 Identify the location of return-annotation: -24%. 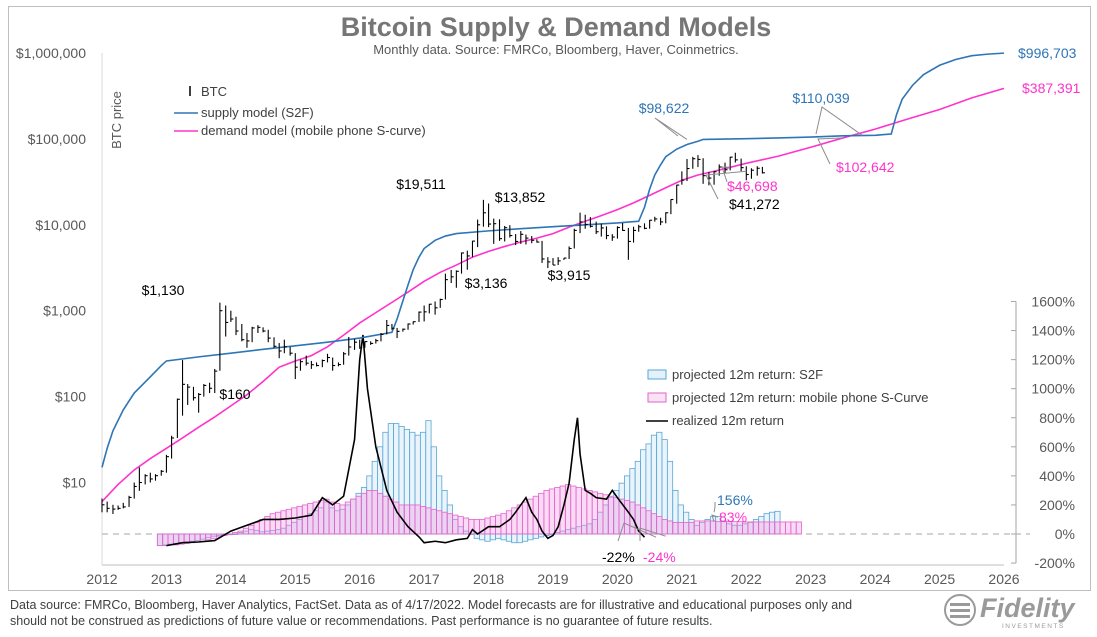
(659, 557).